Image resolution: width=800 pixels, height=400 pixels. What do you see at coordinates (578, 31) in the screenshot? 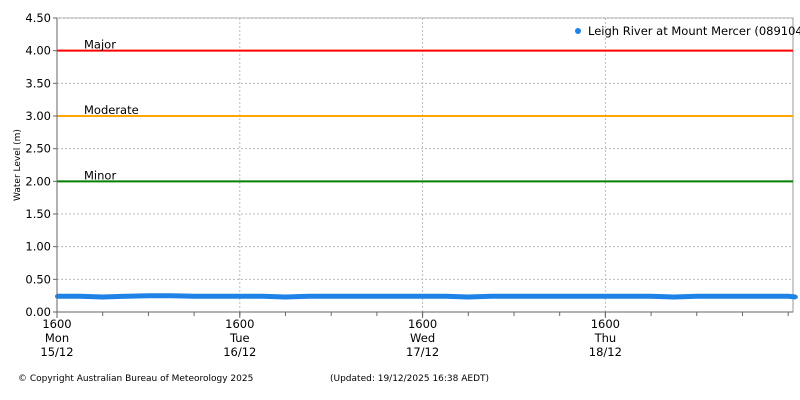
I see `legend-marker` at bounding box center [578, 31].